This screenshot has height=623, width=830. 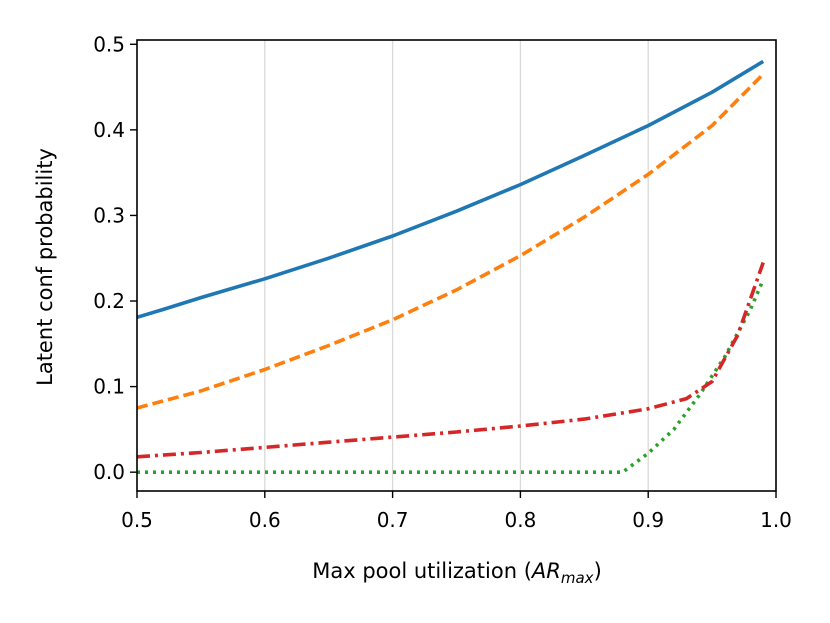 I want to click on y-tick-label: 0.0, so click(x=109, y=472).